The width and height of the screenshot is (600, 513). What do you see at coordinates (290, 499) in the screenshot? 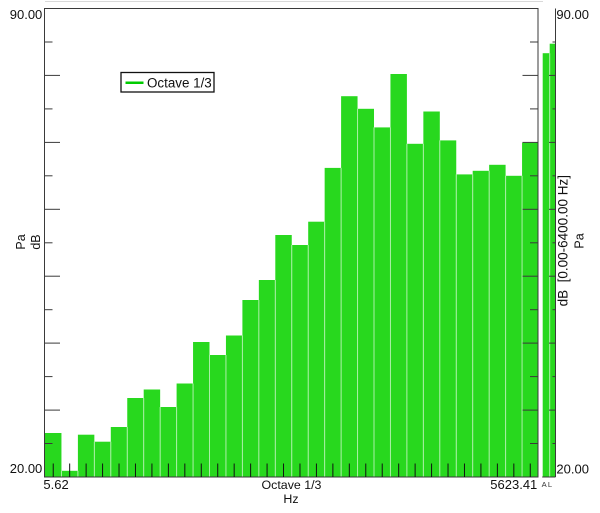
I see `svg-text: Hz` at bounding box center [290, 499].